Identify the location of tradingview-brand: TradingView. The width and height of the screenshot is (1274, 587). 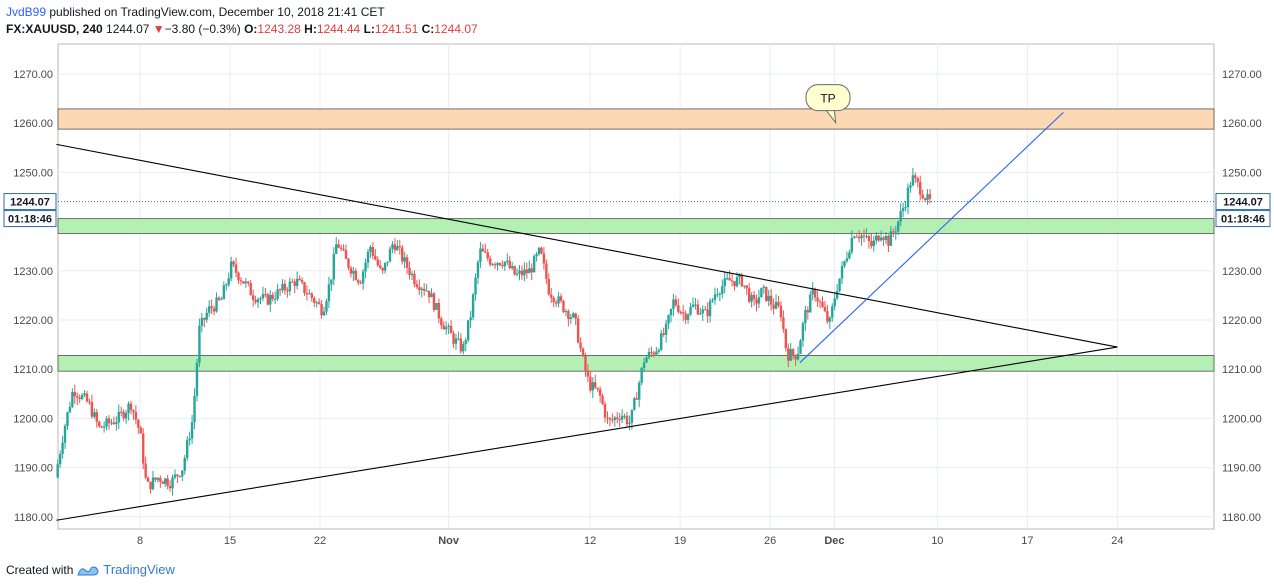
(139, 569).